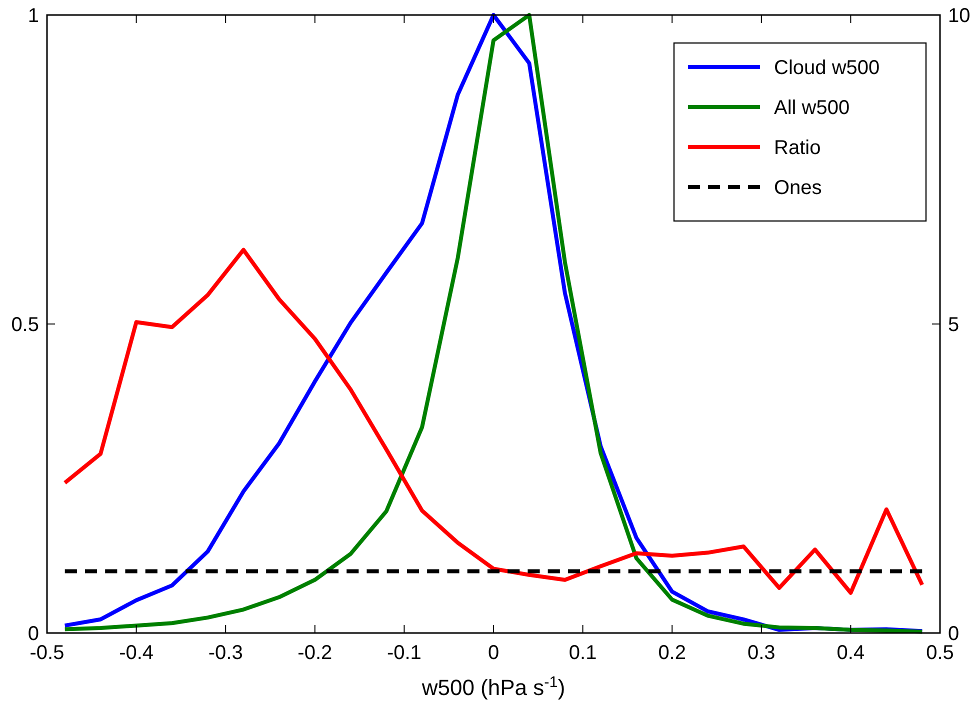 The height and width of the screenshot is (706, 974). What do you see at coordinates (672, 653) in the screenshot?
I see `x-tick-label: 0.2` at bounding box center [672, 653].